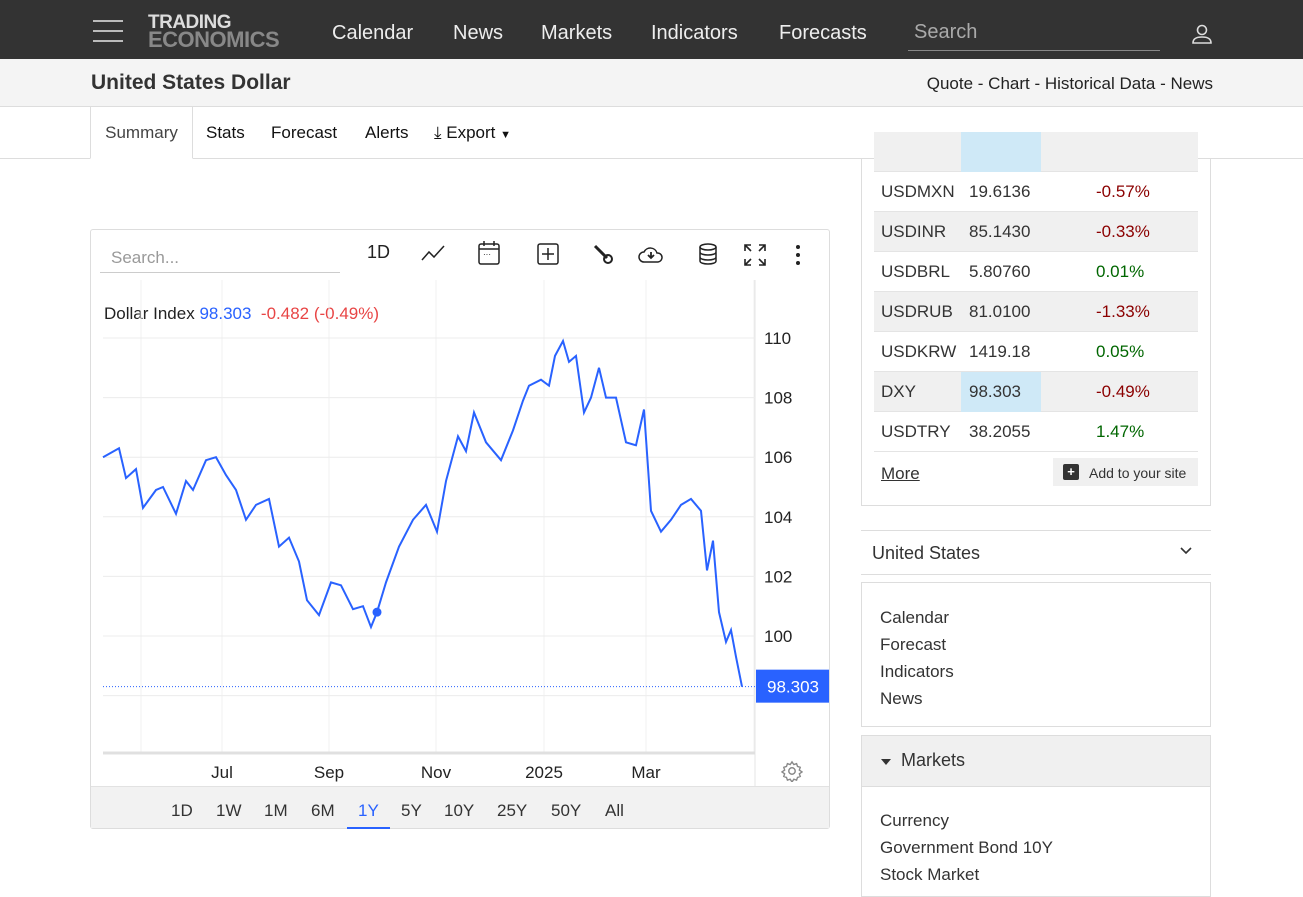  I want to click on table-row: DXY 98.303 -0.49%, so click(1036, 392).